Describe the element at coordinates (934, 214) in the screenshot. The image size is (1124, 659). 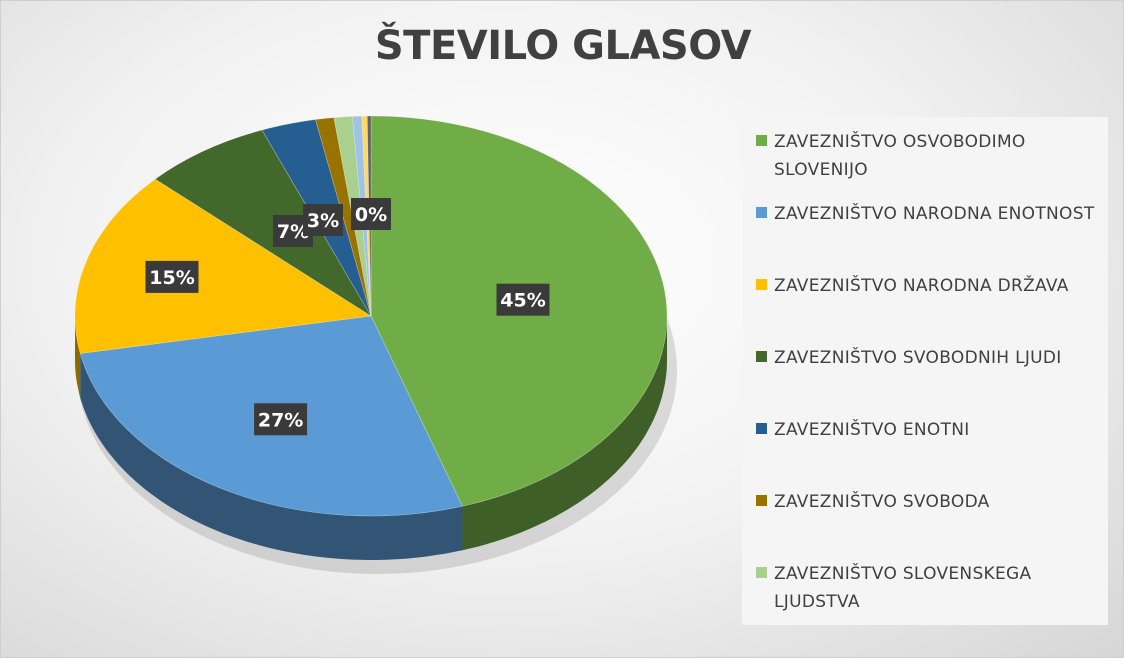
I see `legend-label: ZAVEZNIŠTVO NARODNA ENOTNOST` at that location.